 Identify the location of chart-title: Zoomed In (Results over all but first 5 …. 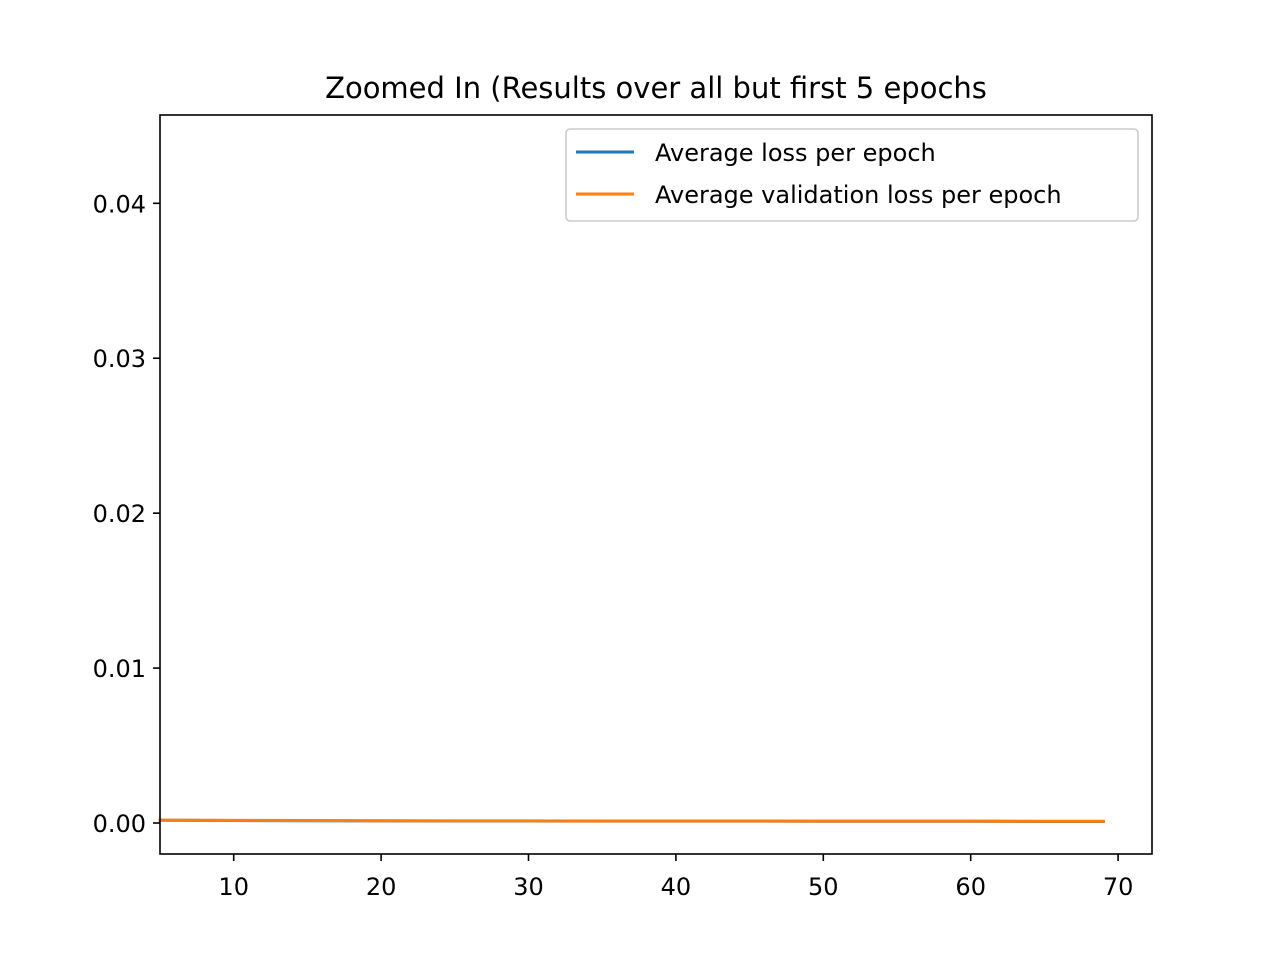
(656, 88).